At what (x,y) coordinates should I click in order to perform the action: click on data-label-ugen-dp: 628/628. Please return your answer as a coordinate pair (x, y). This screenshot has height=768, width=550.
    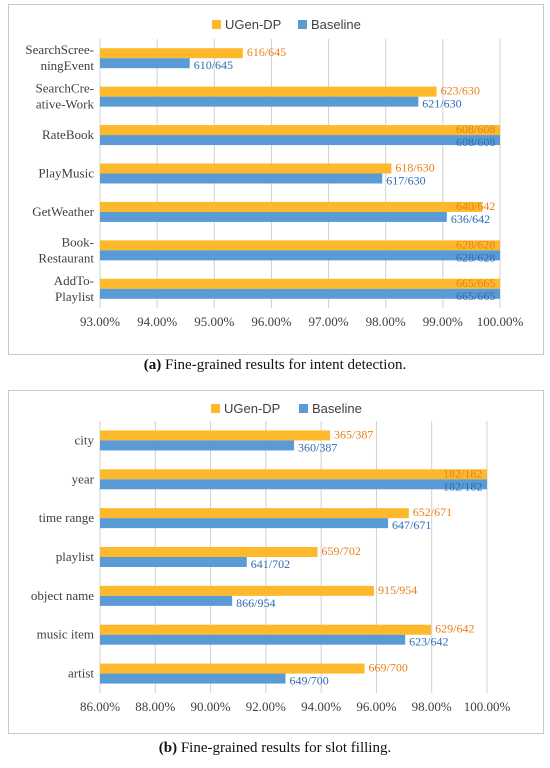
    Looking at the image, I should click on (475, 244).